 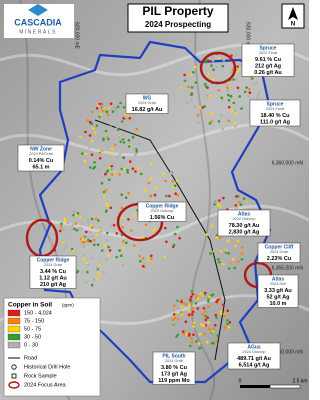 What do you see at coordinates (40, 154) in the screenshot?
I see `callout-type: 2024 Pit/Grab` at bounding box center [40, 154].